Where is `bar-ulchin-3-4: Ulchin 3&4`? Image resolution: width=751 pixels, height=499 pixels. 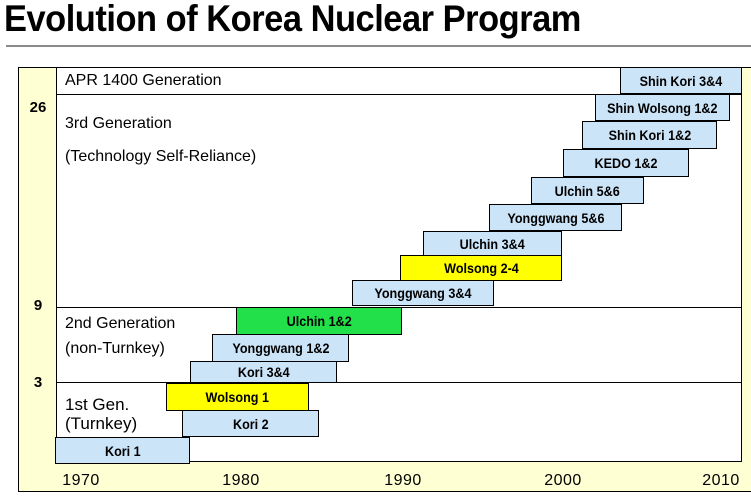
bar-ulchin-3-4: Ulchin 3&4 is located at coordinates (492, 243).